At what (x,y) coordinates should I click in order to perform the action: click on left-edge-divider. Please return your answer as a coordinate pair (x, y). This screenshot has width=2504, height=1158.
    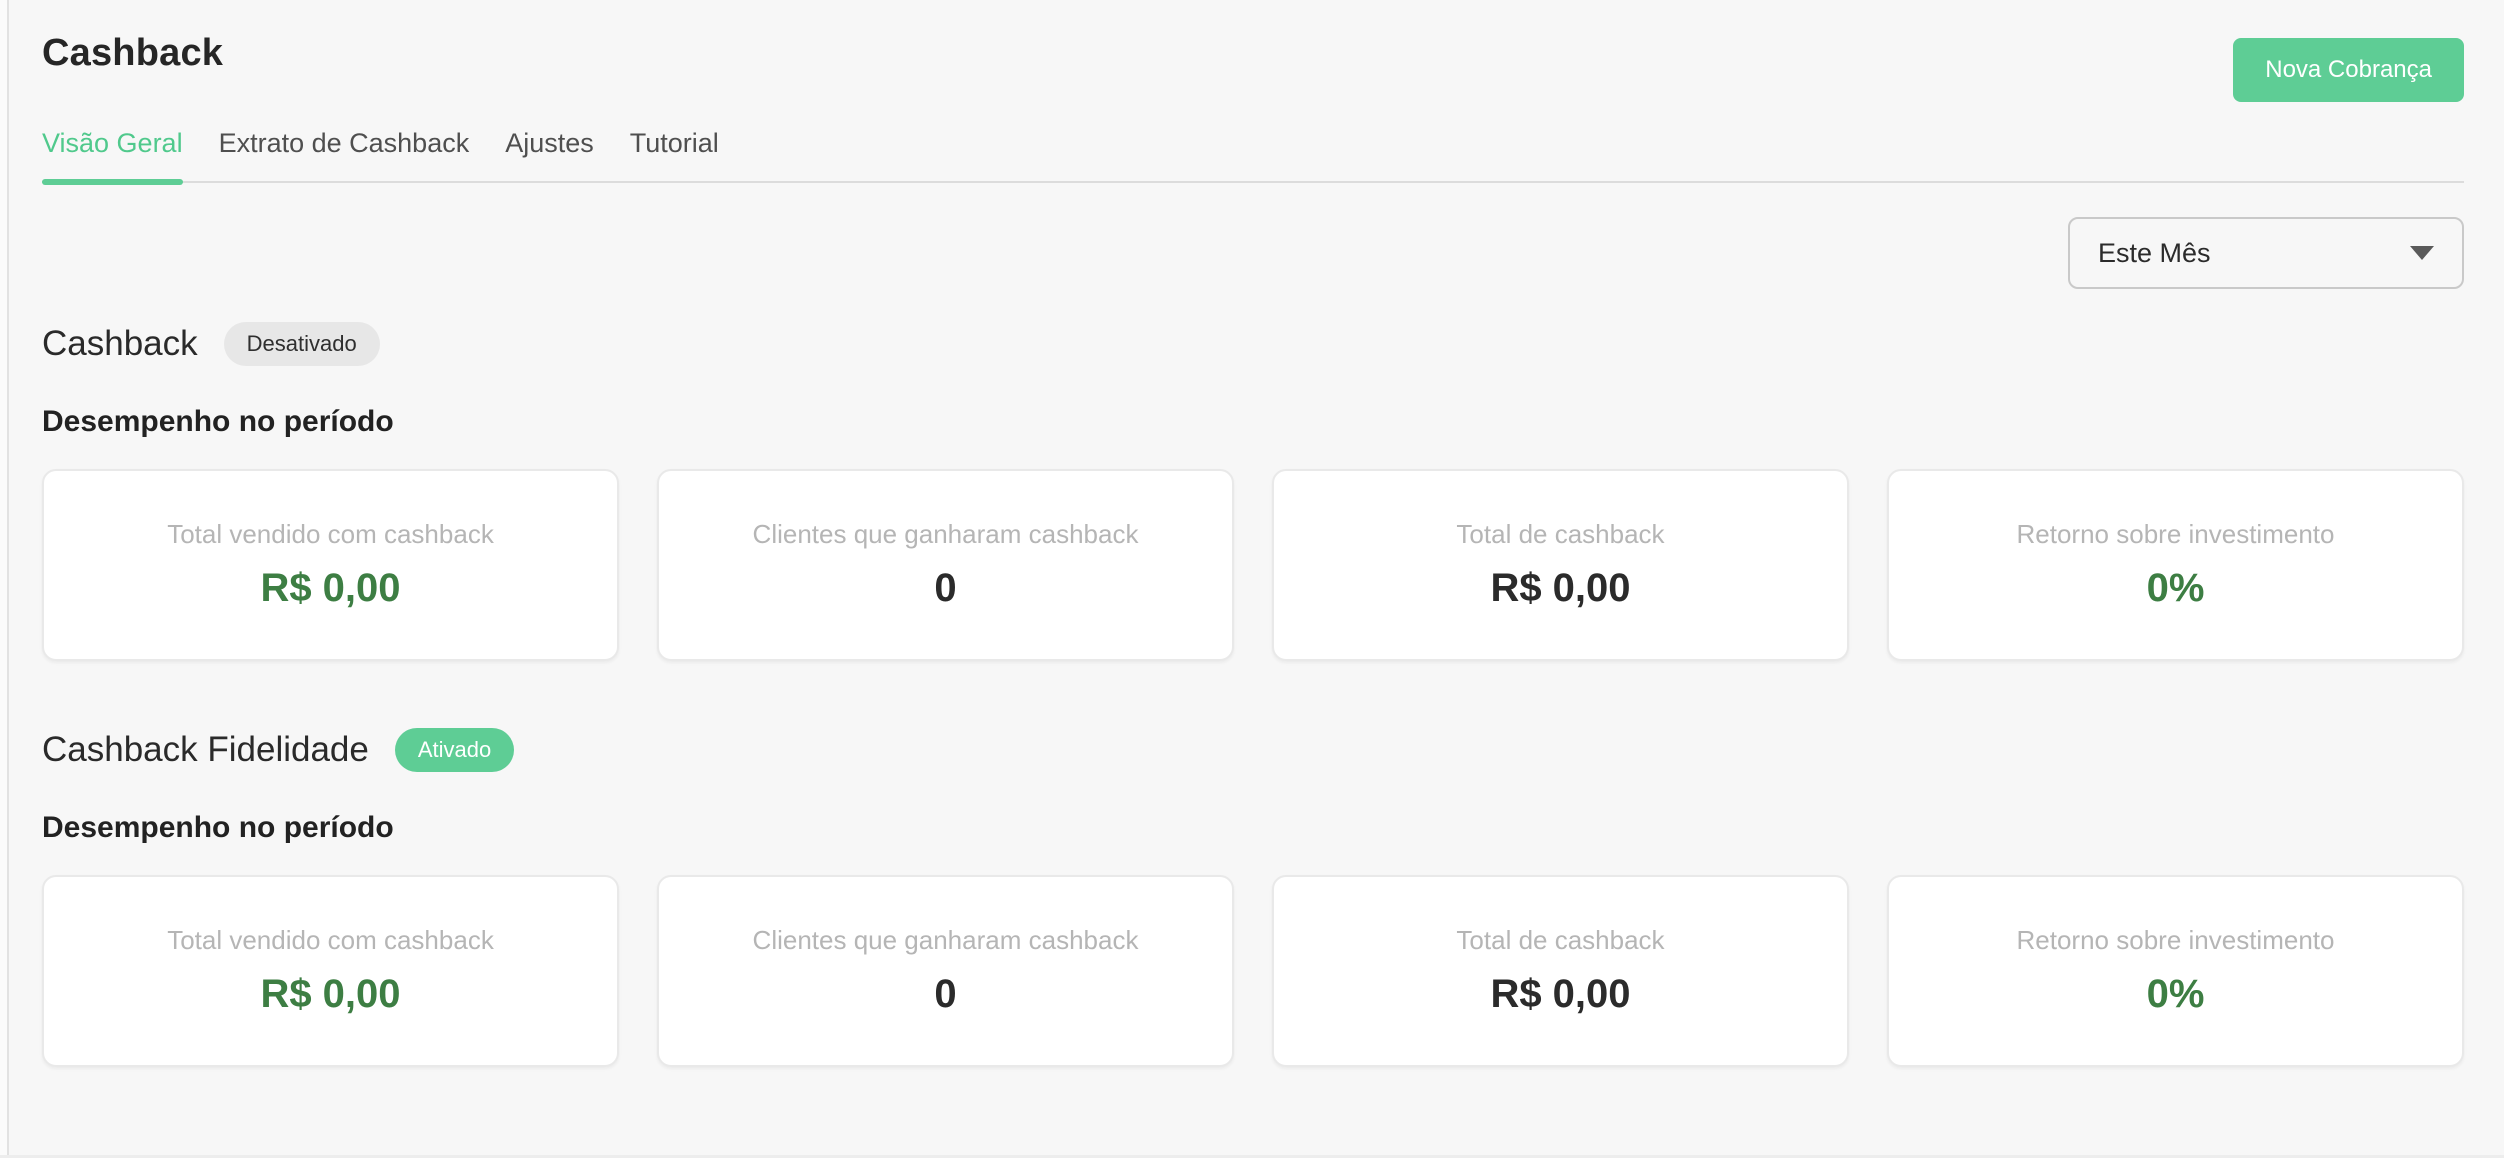
    Looking at the image, I should click on (4, 579).